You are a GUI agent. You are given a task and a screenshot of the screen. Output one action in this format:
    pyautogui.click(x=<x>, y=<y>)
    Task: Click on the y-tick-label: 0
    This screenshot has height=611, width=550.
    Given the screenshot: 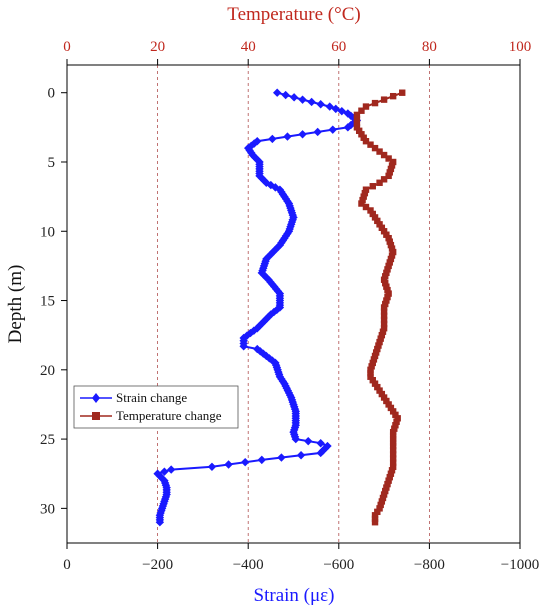 What is the action you would take?
    pyautogui.click(x=52, y=94)
    